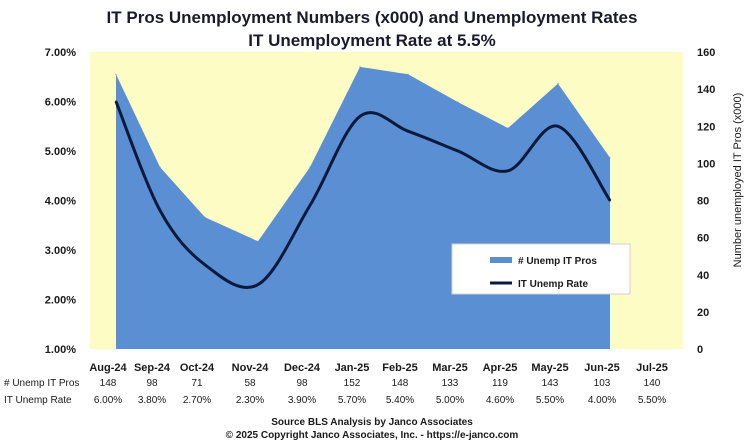 This screenshot has height=447, width=744. I want to click on table-cell-rate: 3.90%, so click(302, 400).